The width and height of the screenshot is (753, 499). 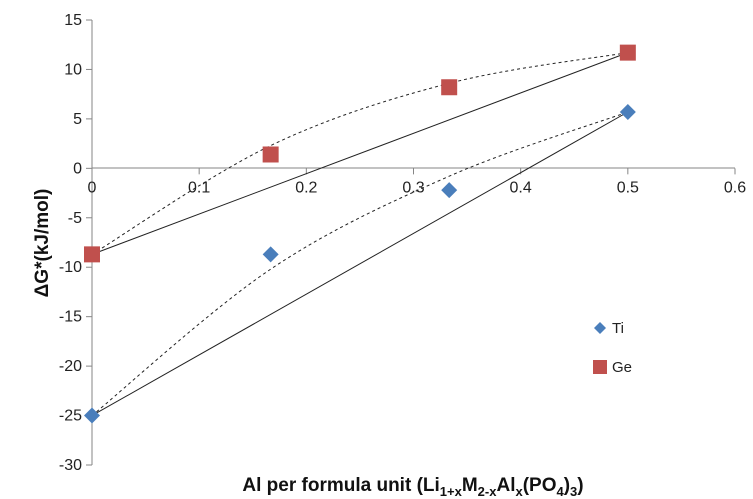 I want to click on y-tick-label: -10, so click(x=70, y=267).